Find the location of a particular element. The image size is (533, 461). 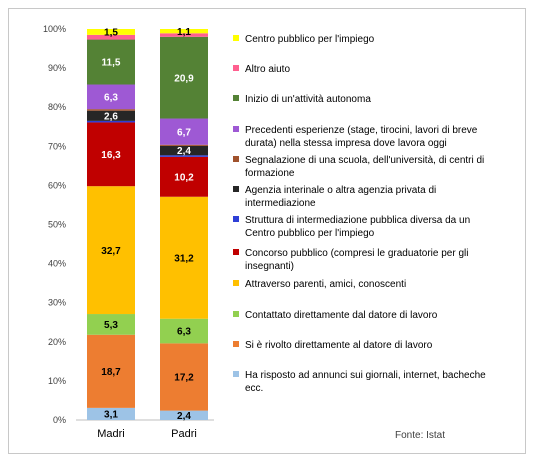

y-tick-label: 80% is located at coordinates (57, 107).